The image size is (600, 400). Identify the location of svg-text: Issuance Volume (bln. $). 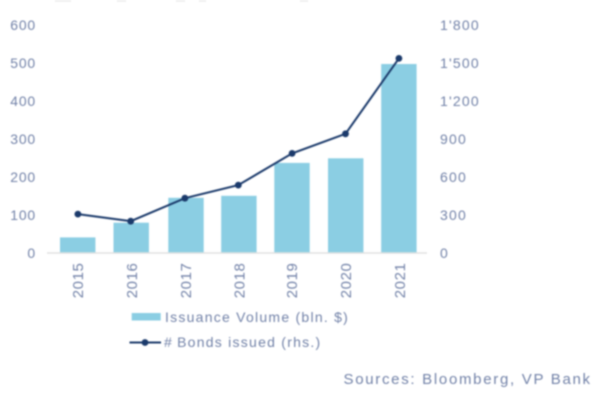
(257, 317).